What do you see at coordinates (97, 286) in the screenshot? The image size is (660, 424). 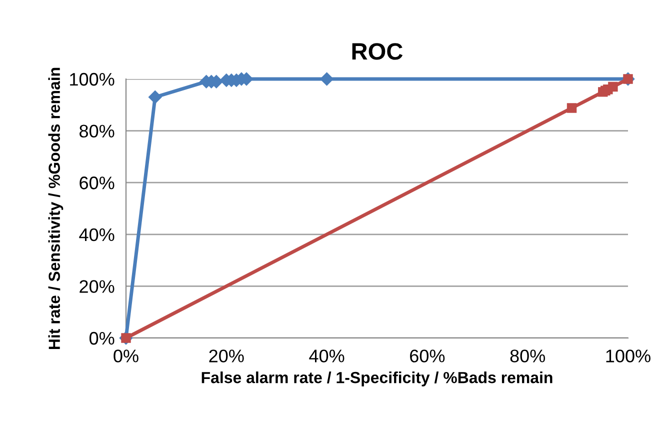 I see `y-tick-label: 20%` at bounding box center [97, 286].